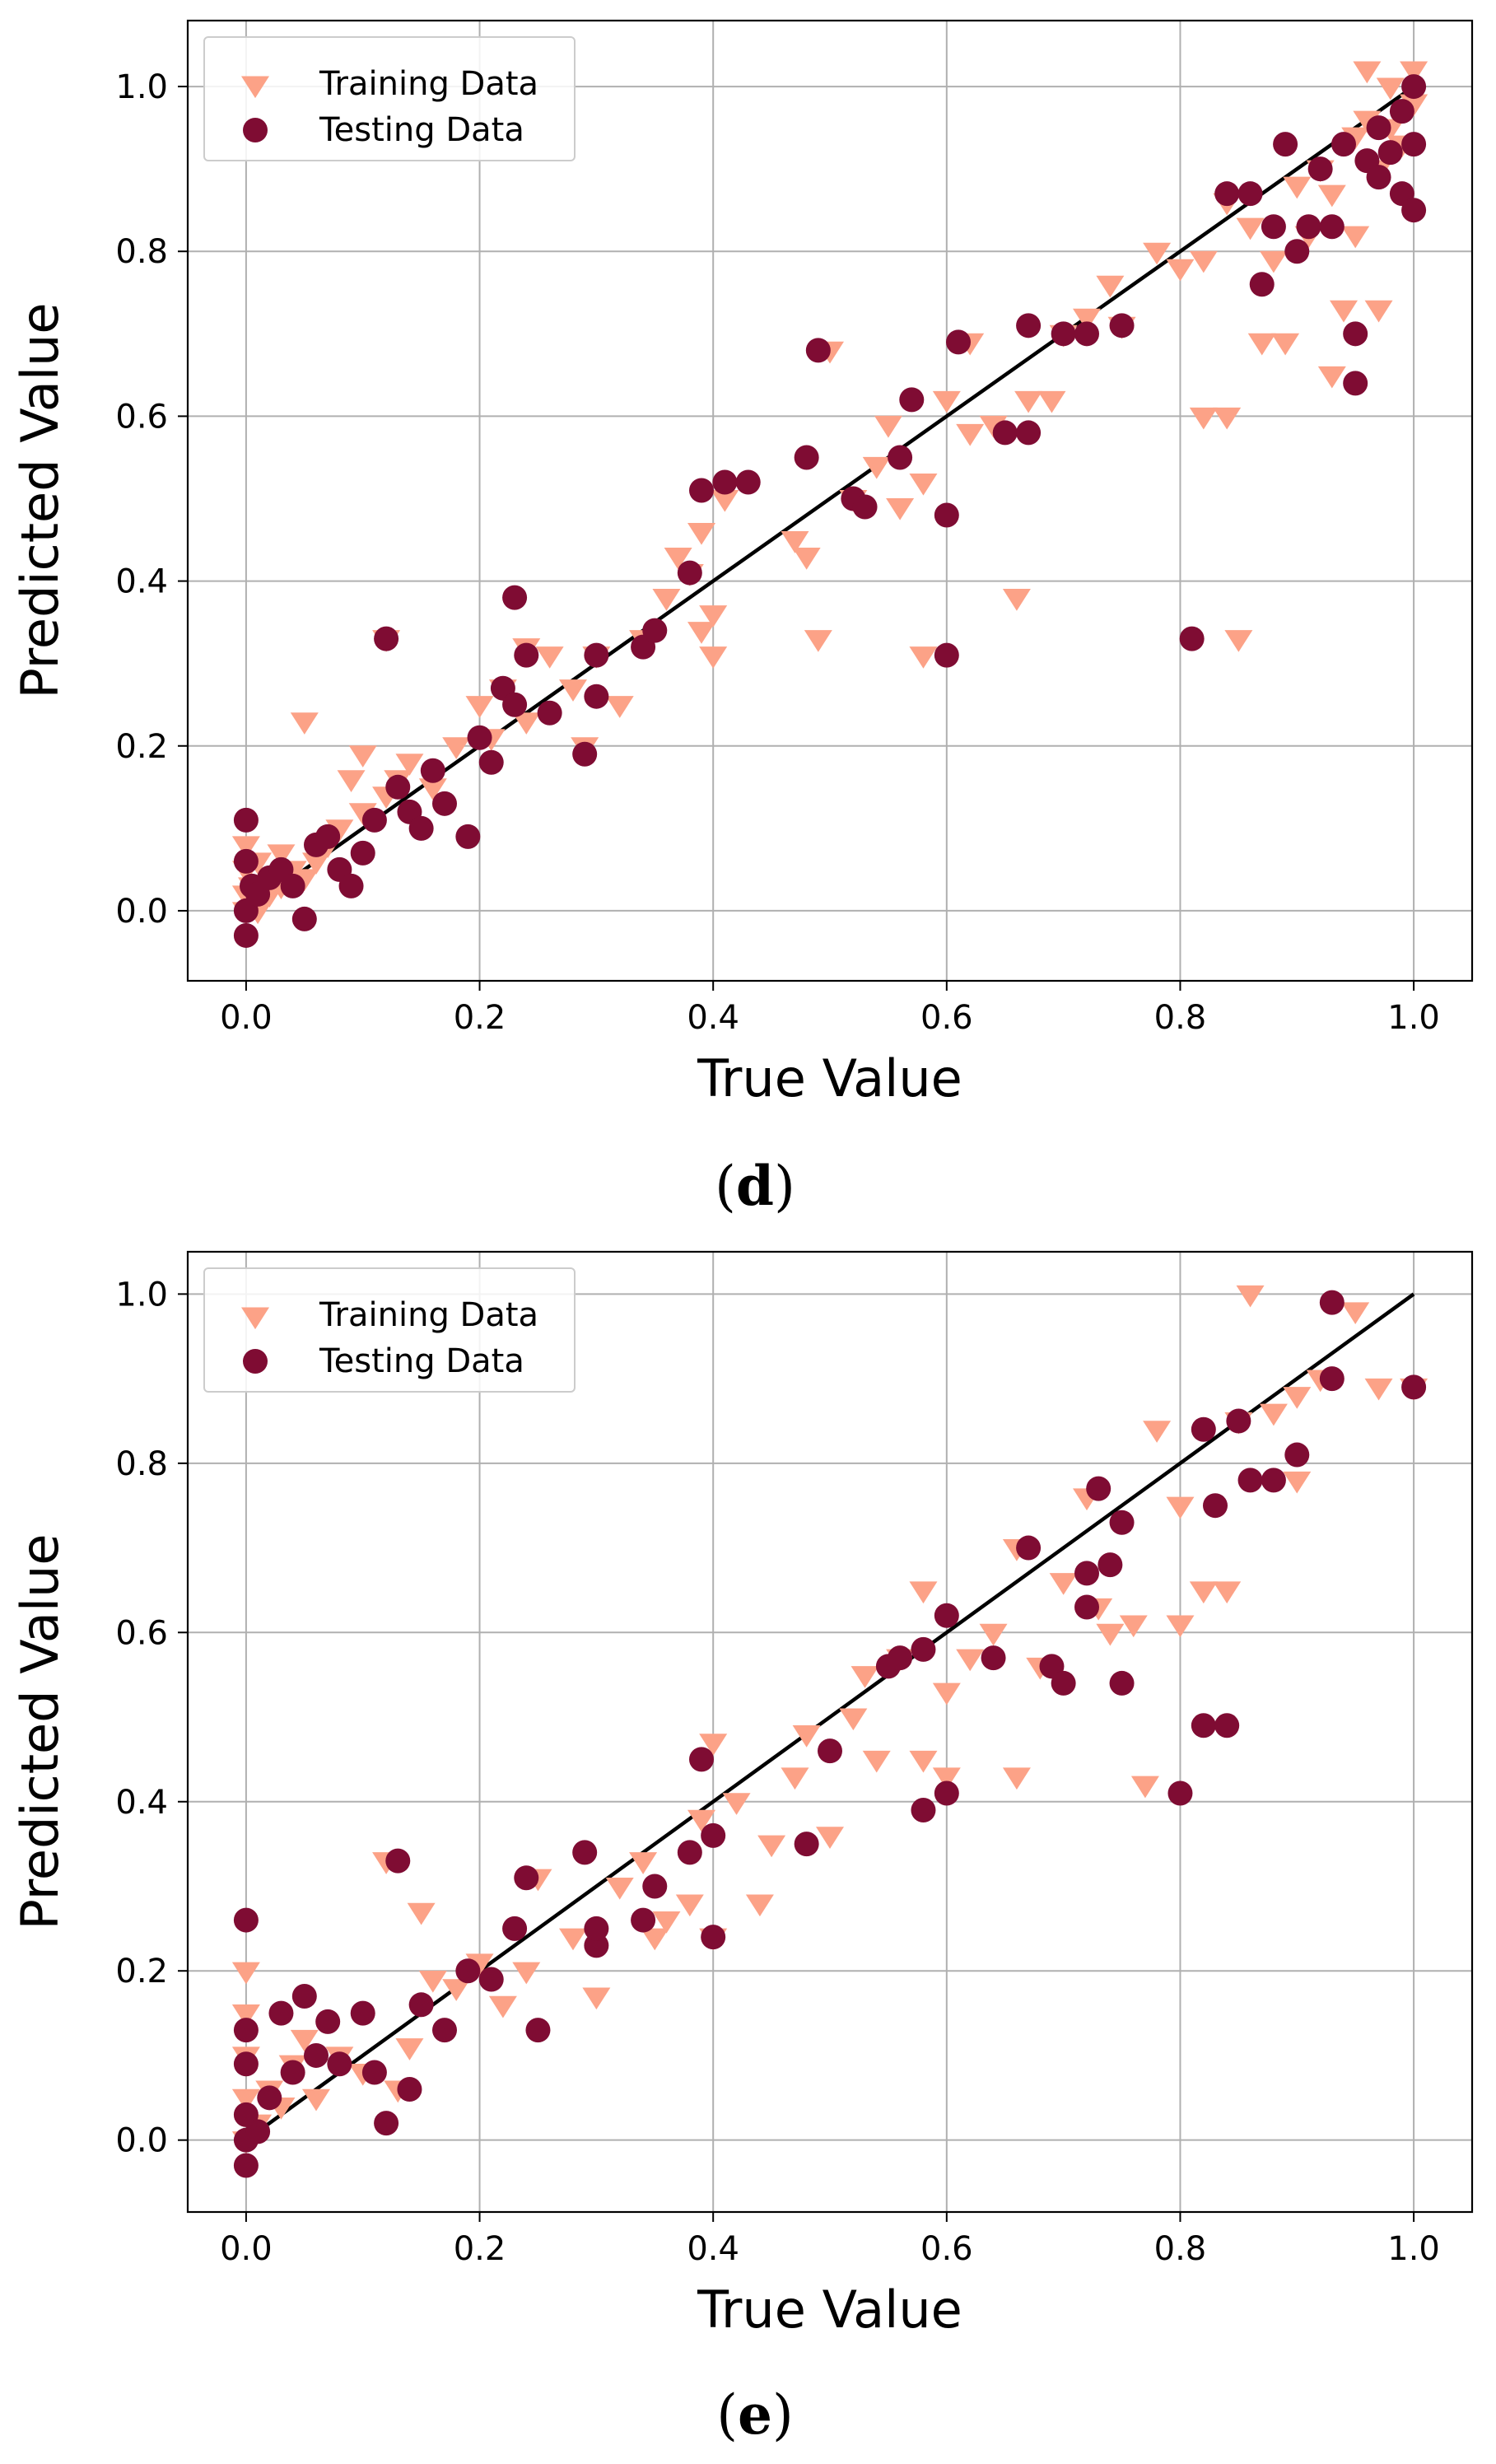 The width and height of the screenshot is (1496, 2464). Describe the element at coordinates (713, 1018) in the screenshot. I see `x-tick-label: 0.4` at that location.